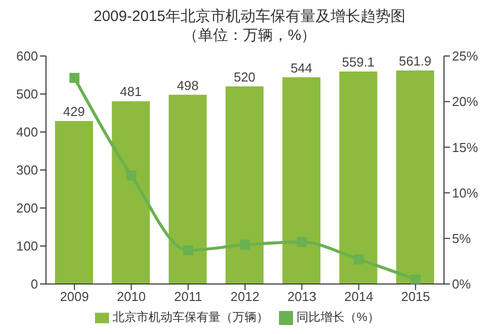 This screenshot has height=334, width=499. What do you see at coordinates (131, 296) in the screenshot?
I see `x-tick-label: 2010` at bounding box center [131, 296].